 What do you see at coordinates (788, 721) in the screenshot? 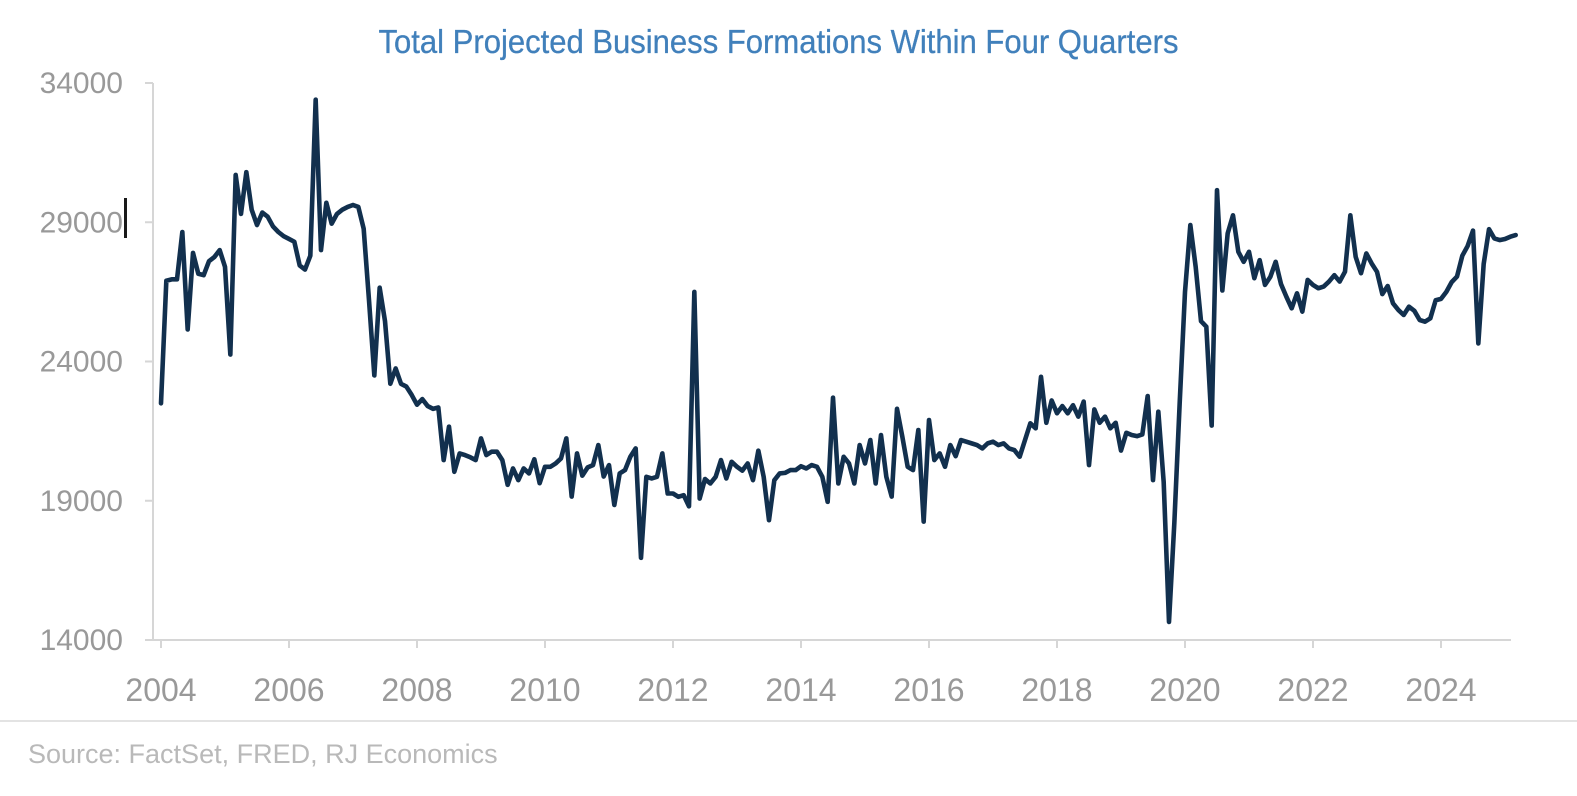
I see `footer-divider` at bounding box center [788, 721].